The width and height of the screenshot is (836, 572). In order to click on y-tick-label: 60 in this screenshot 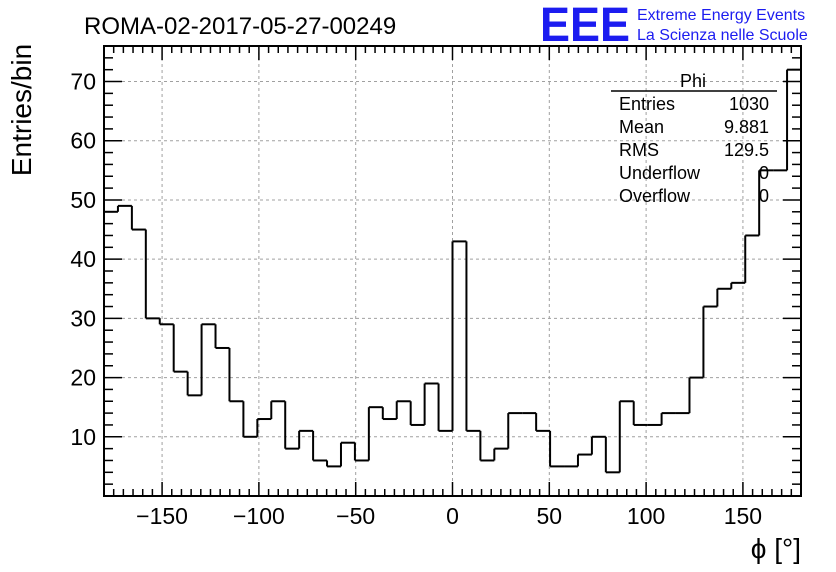, I will do `click(83, 141)`.